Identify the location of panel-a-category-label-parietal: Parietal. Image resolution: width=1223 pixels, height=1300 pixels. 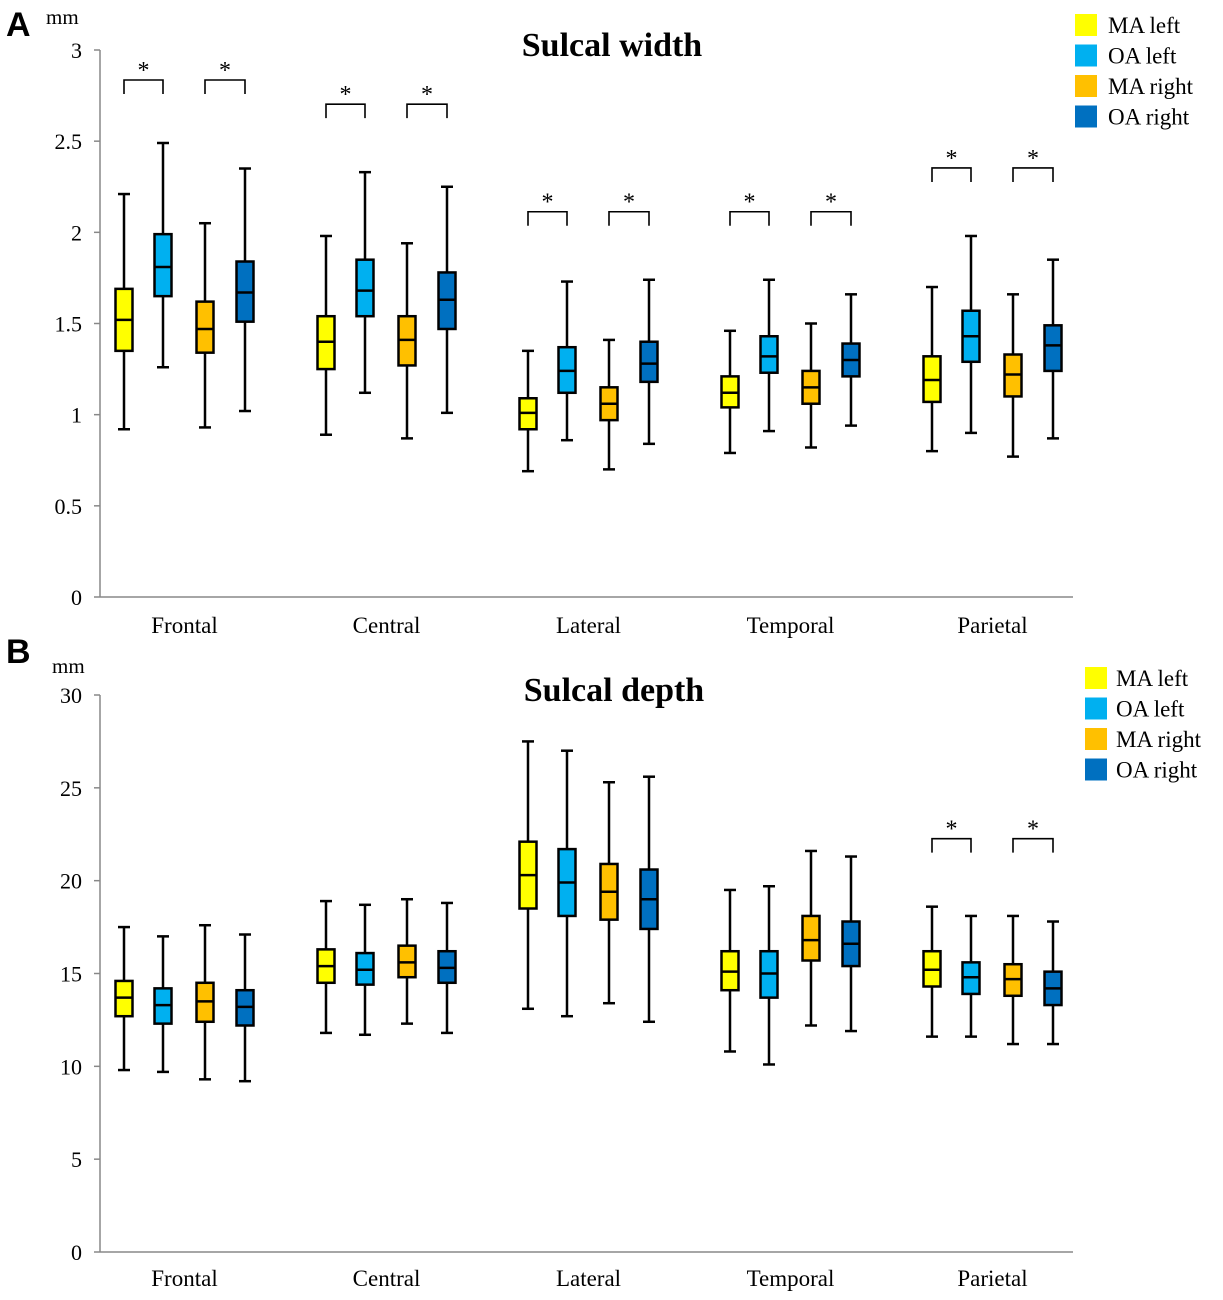
(992, 625).